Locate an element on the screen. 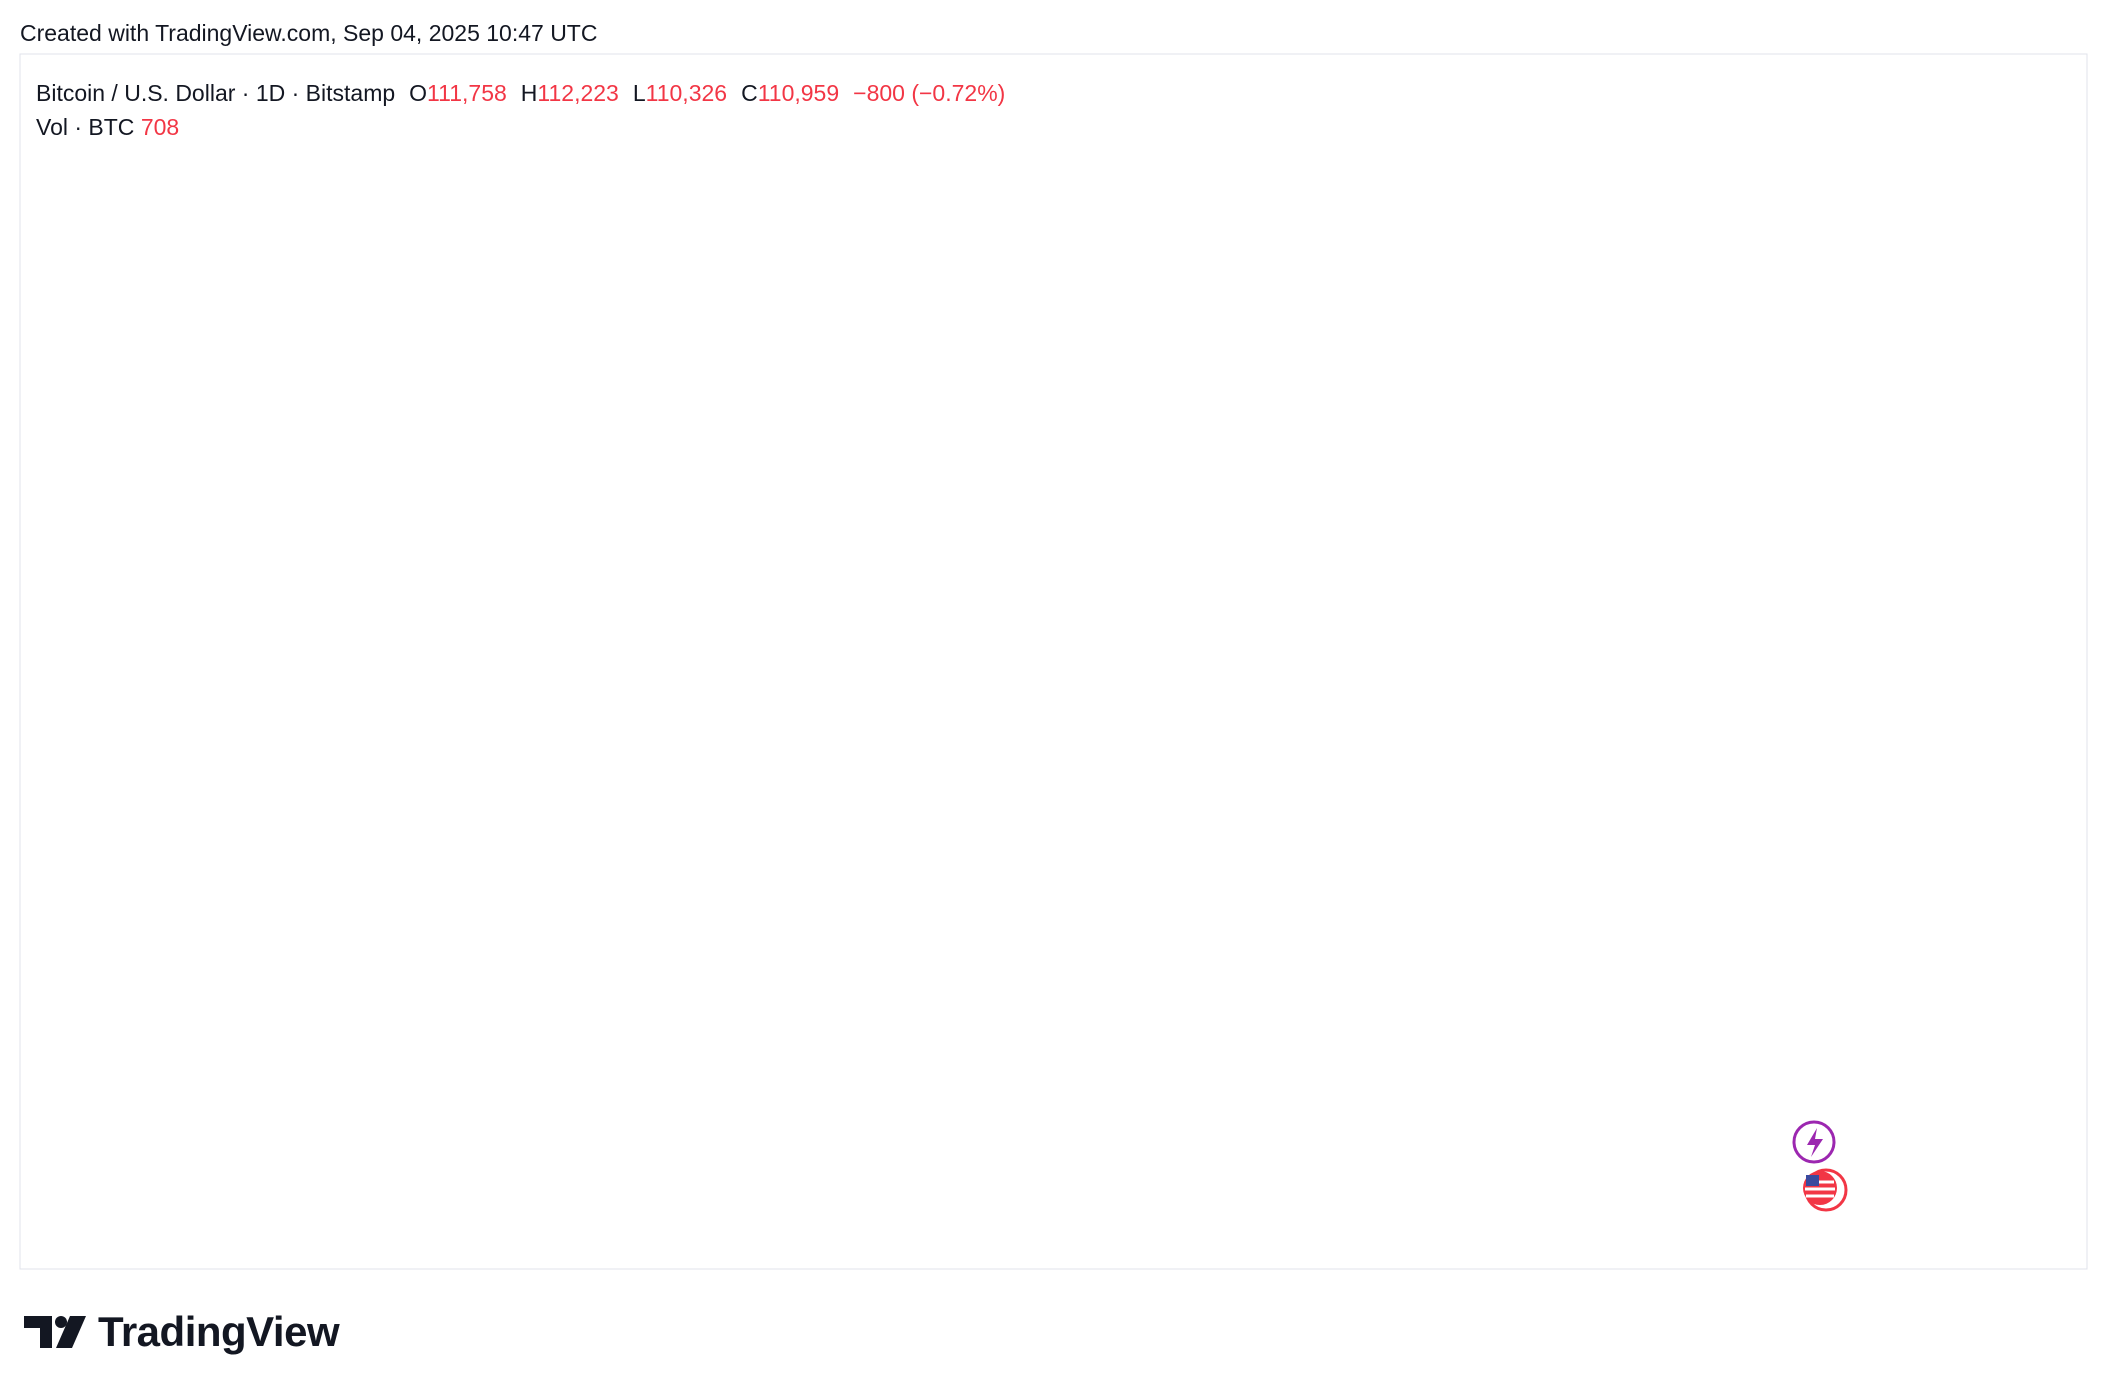 The height and width of the screenshot is (1392, 2108). price-change: −800 (−0.72%) is located at coordinates (929, 93).